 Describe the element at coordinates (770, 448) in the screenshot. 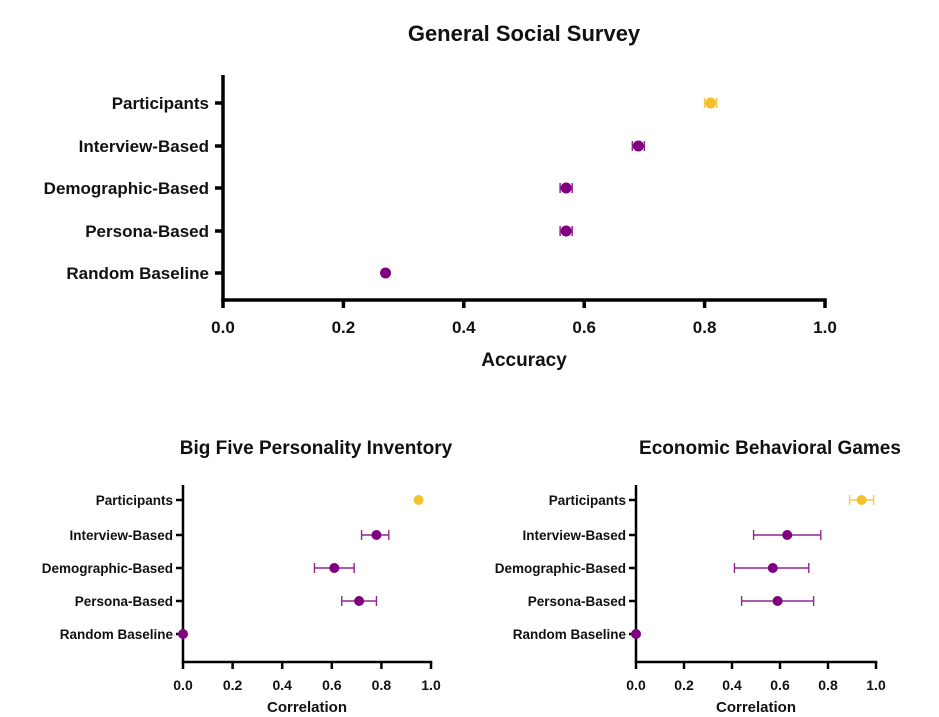

I see `chart-title: Economic Behavioral Games` at that location.